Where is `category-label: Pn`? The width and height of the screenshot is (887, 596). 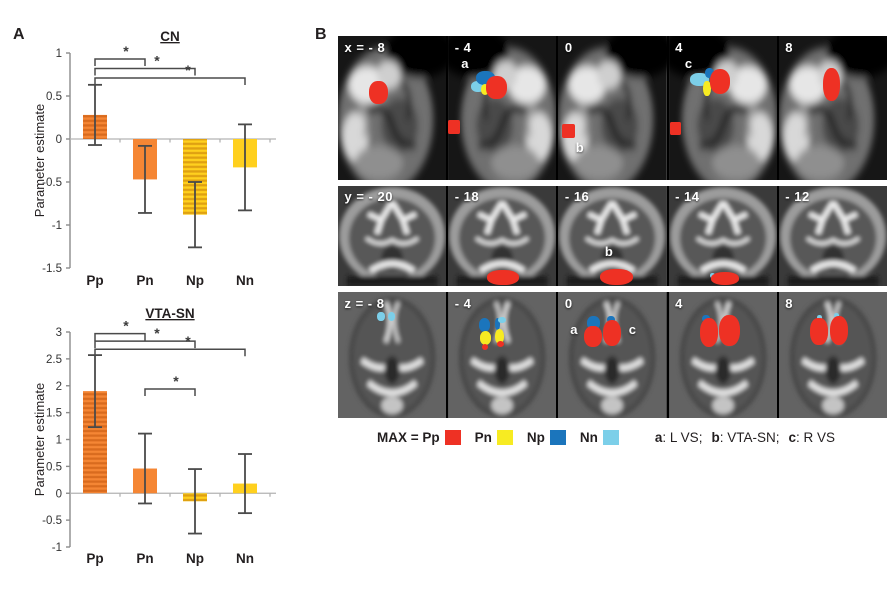
category-label: Pn is located at coordinates (144, 280).